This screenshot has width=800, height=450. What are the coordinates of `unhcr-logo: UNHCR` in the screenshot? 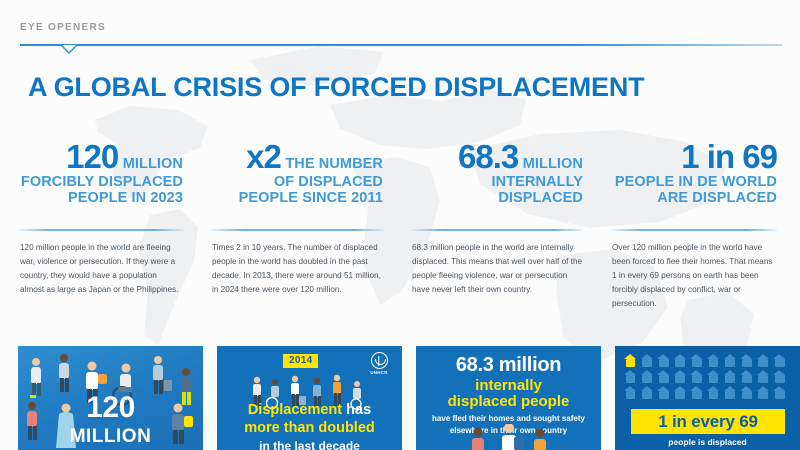 It's located at (379, 363).